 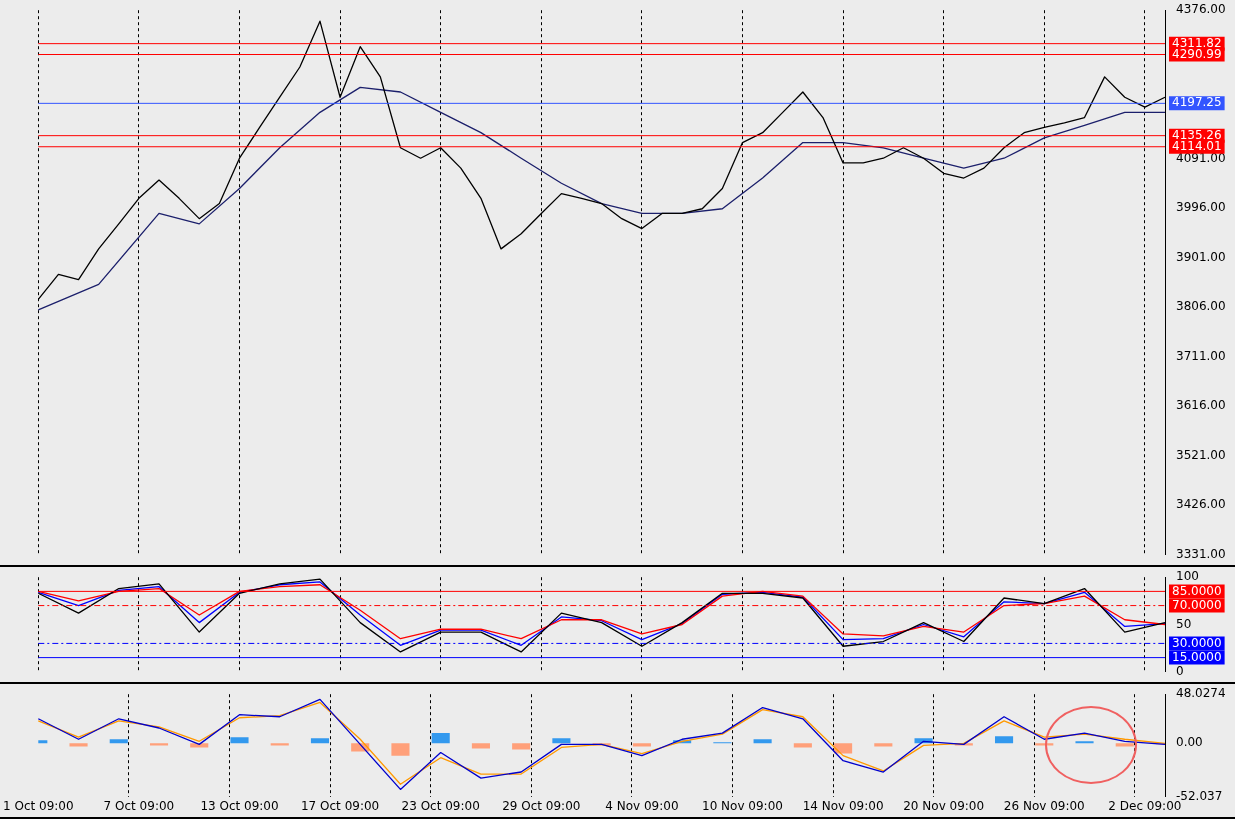 I want to click on y-tick-label: 48.0274, so click(x=1201, y=693).